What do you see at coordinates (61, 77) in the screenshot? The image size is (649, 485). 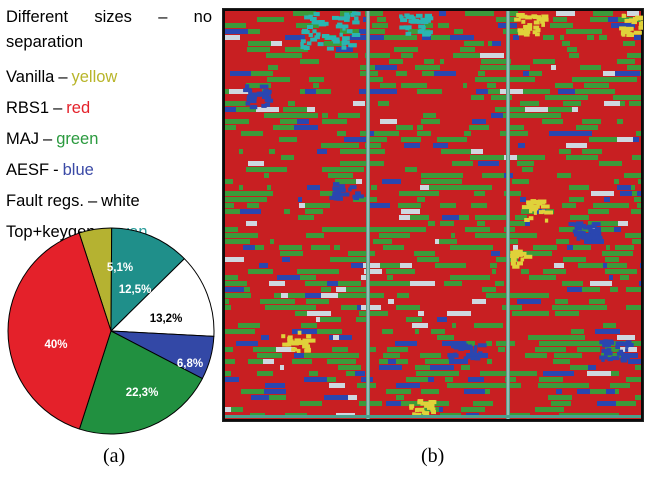 I see `legend-item-vanilla: Vanilla – yellow` at bounding box center [61, 77].